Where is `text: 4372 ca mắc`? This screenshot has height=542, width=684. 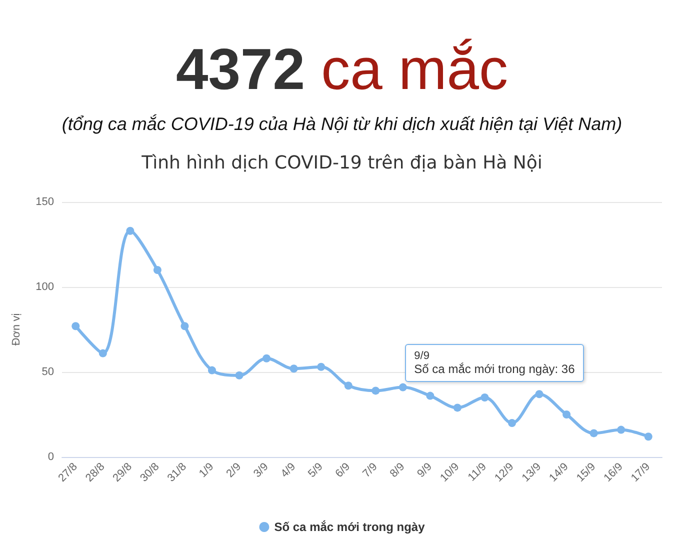
text: 4372 ca mắc is located at coordinates (342, 69).